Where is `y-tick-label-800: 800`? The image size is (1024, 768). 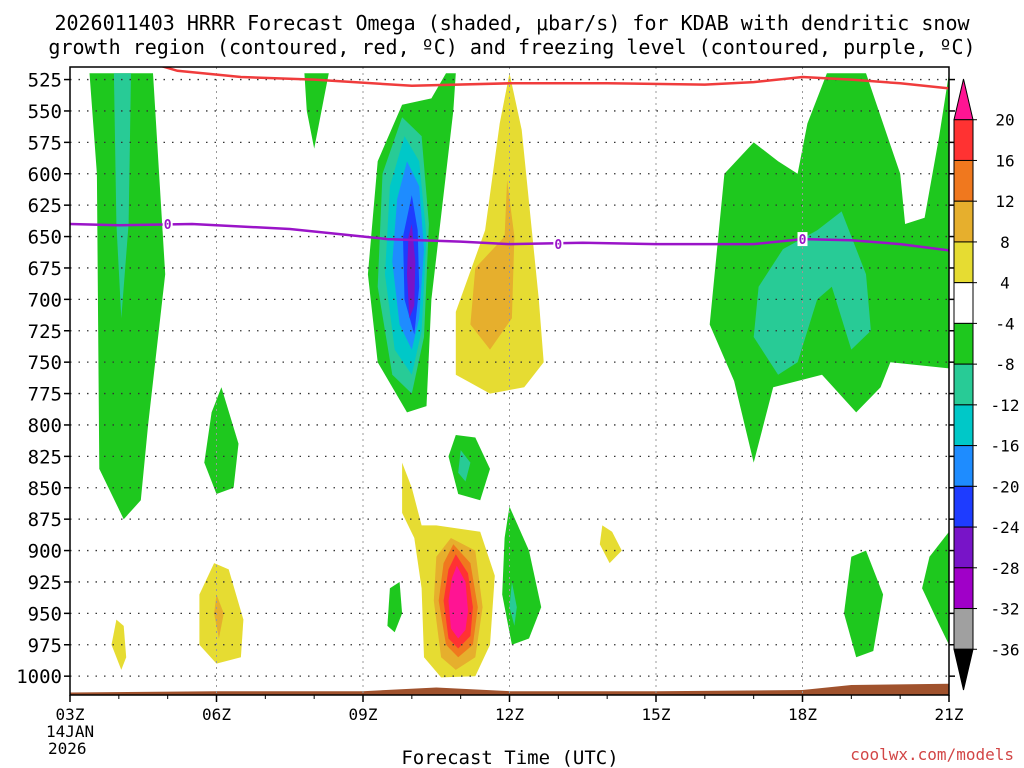 y-tick-label-800: 800 is located at coordinates (45, 426).